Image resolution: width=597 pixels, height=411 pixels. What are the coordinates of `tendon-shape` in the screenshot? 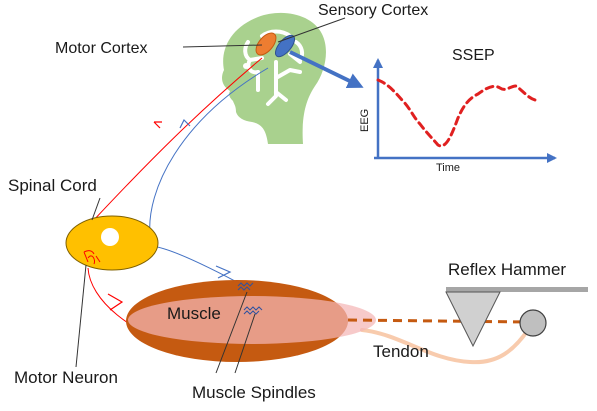 It's located at (445, 346).